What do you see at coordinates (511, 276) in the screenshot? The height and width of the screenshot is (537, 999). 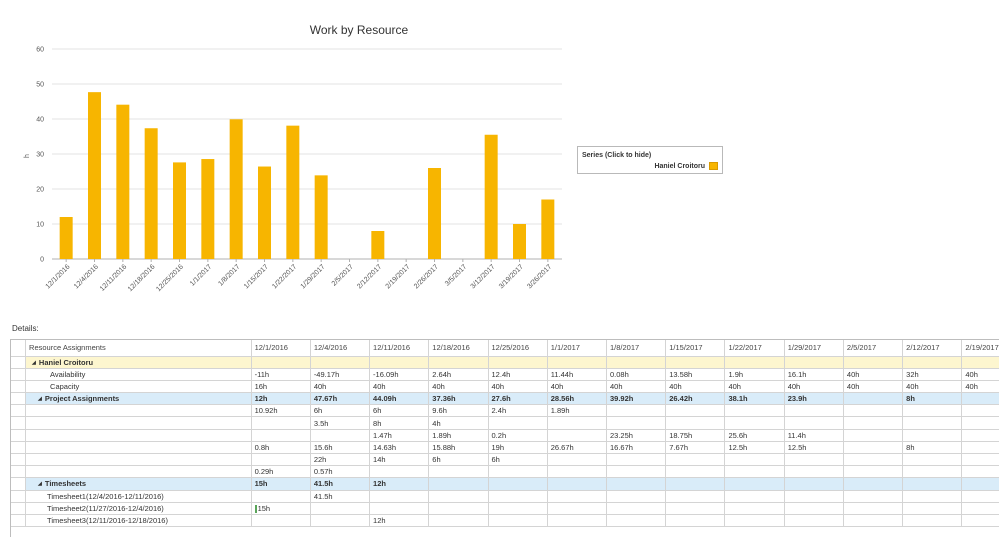 I see `x-tick-label: 3/19/2017` at bounding box center [511, 276].